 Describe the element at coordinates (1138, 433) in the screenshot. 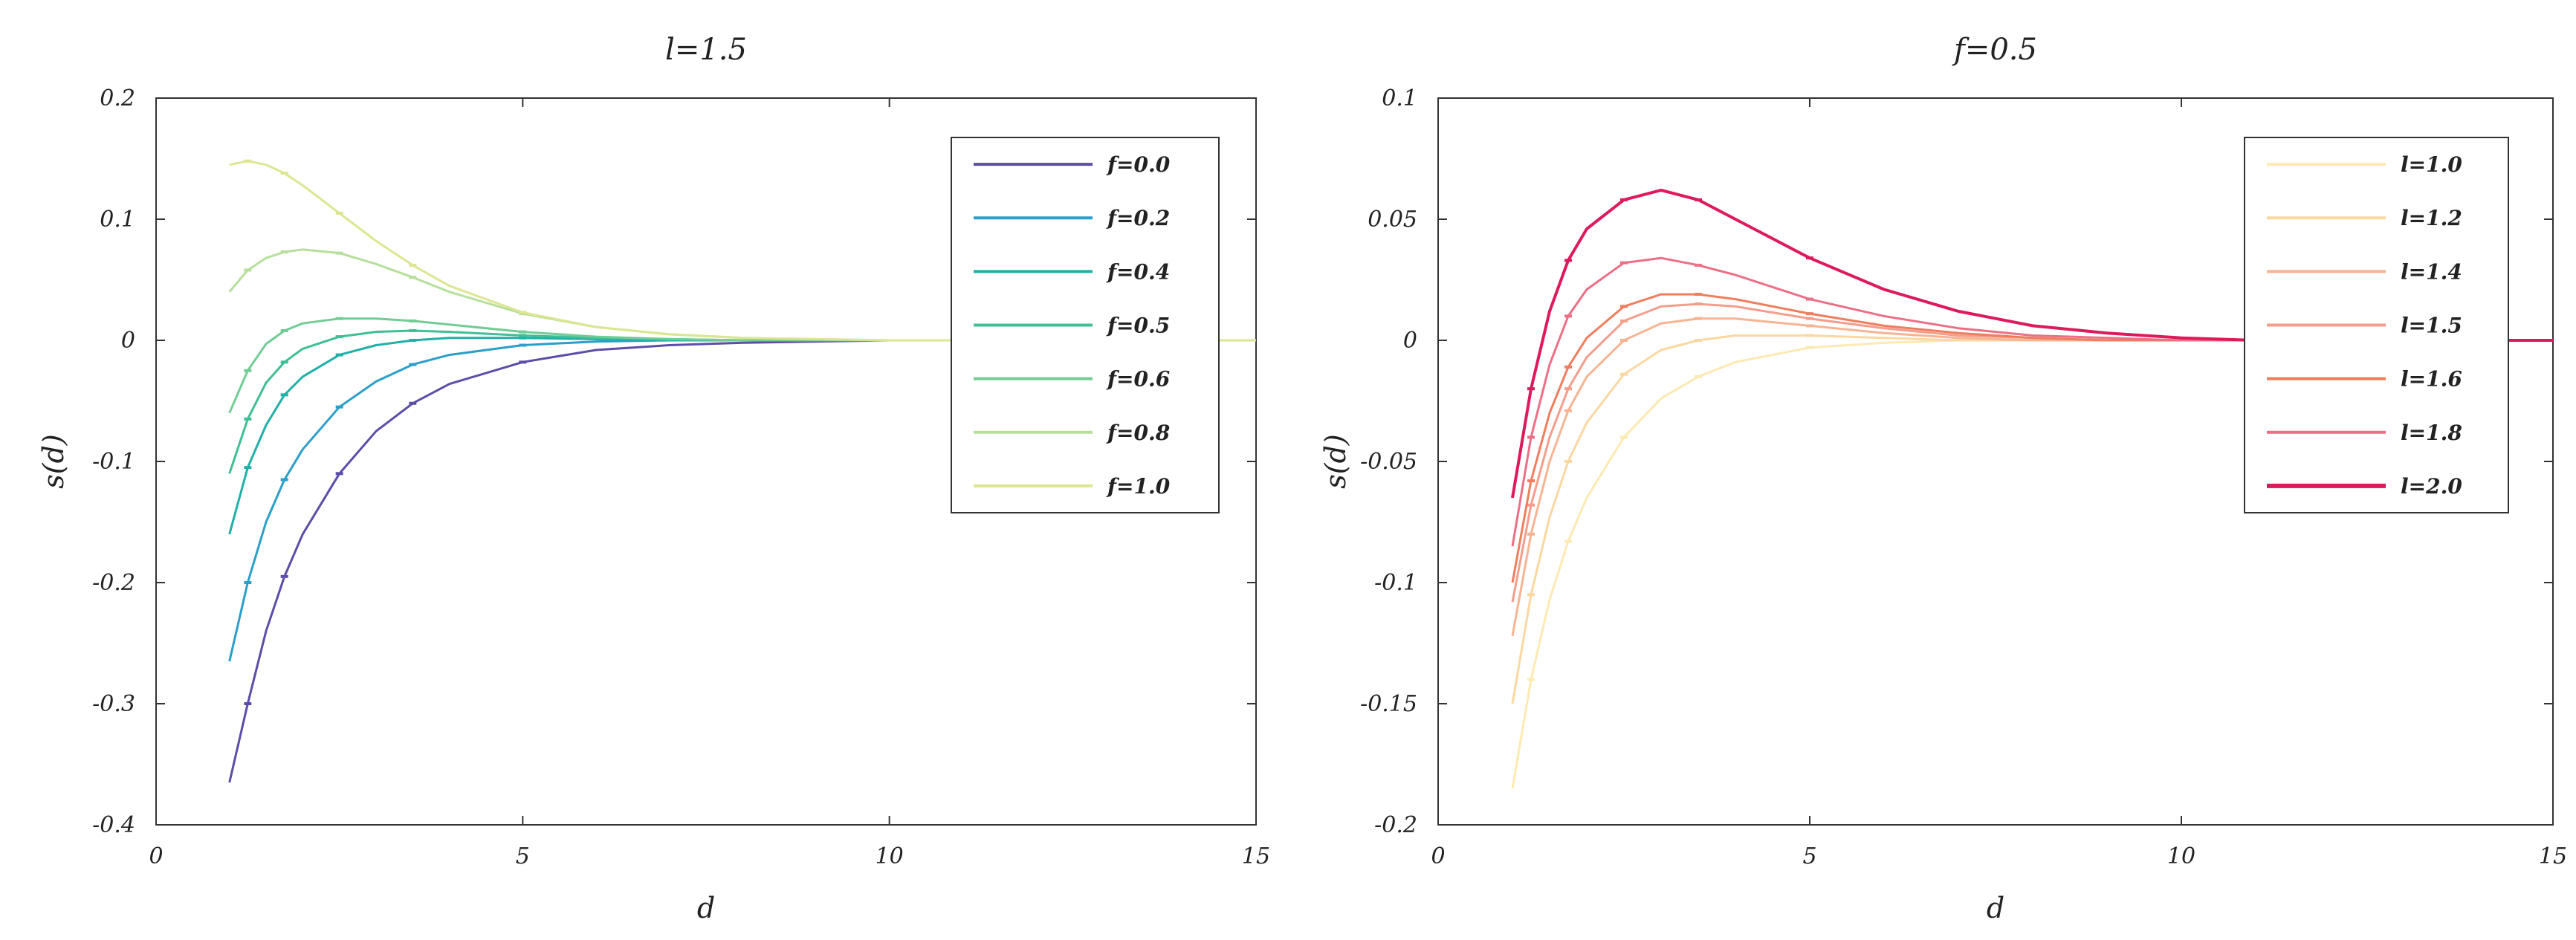

I see `legend-label: f=0.8` at that location.